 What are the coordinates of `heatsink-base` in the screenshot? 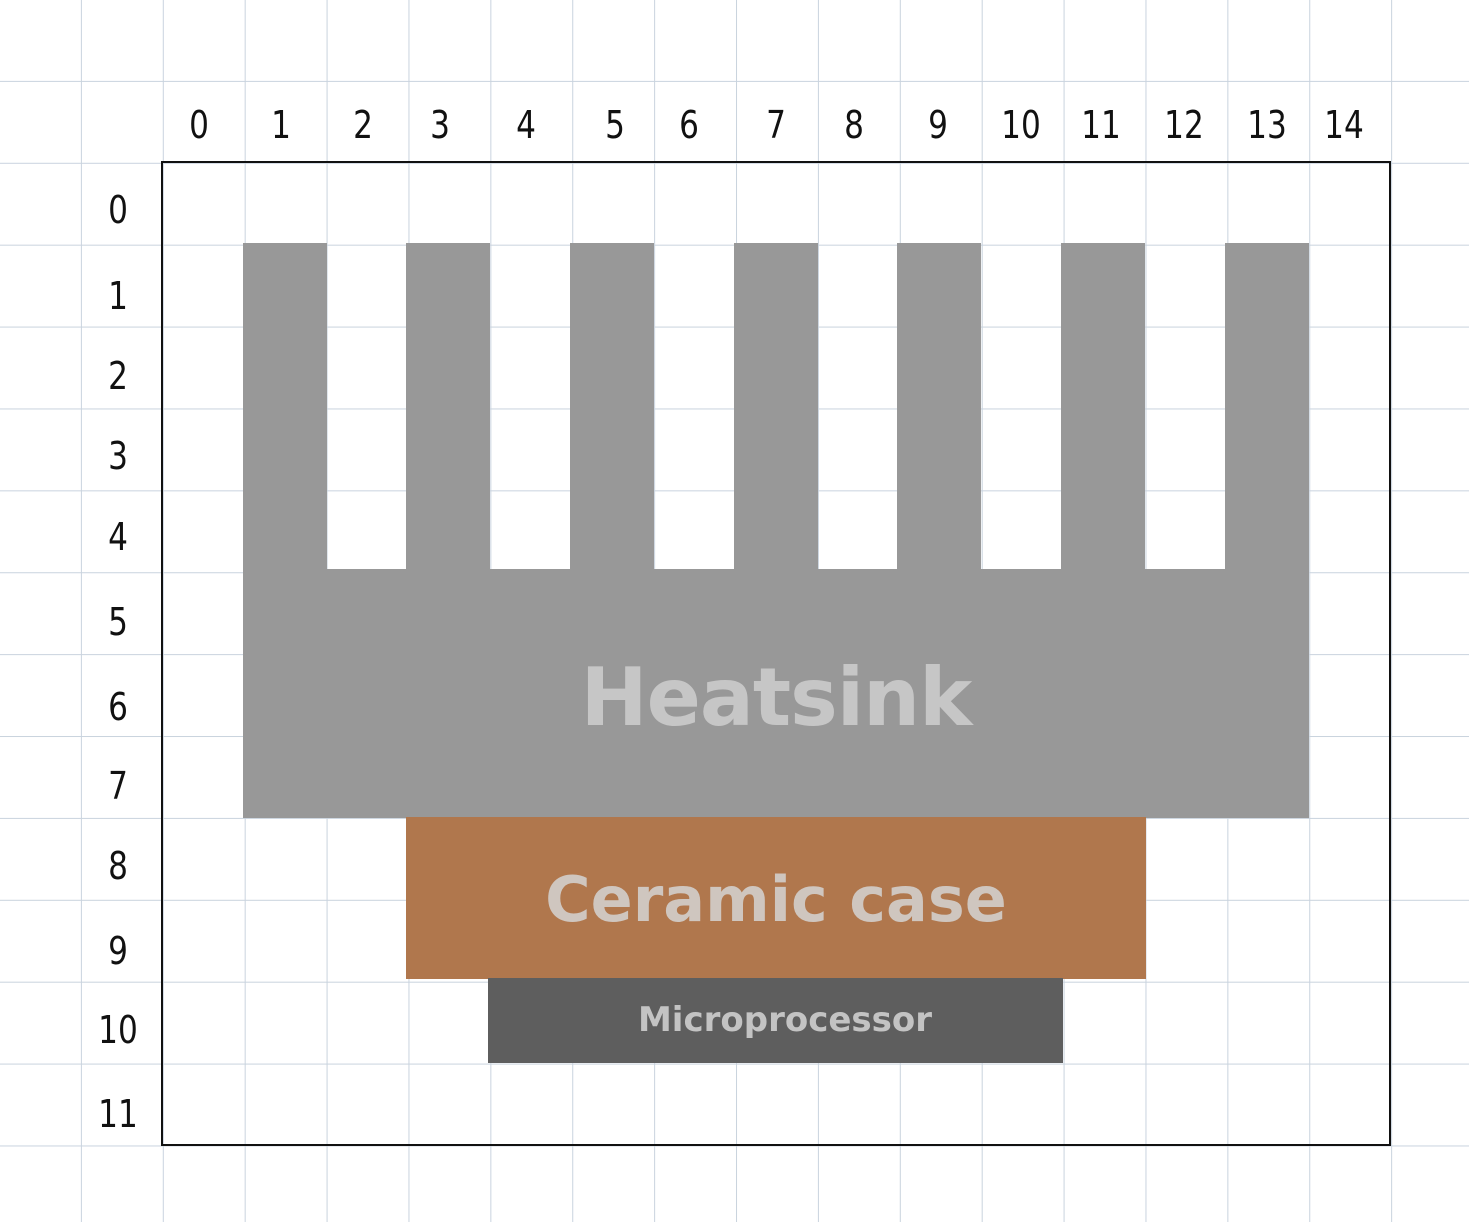 It's located at (776, 693).